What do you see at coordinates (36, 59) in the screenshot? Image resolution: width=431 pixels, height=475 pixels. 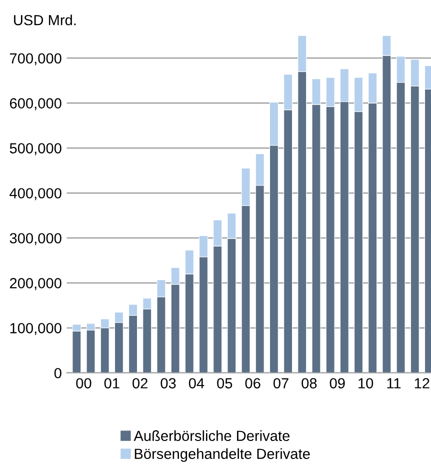 I see `y-tick-label: 700,000` at bounding box center [36, 59].